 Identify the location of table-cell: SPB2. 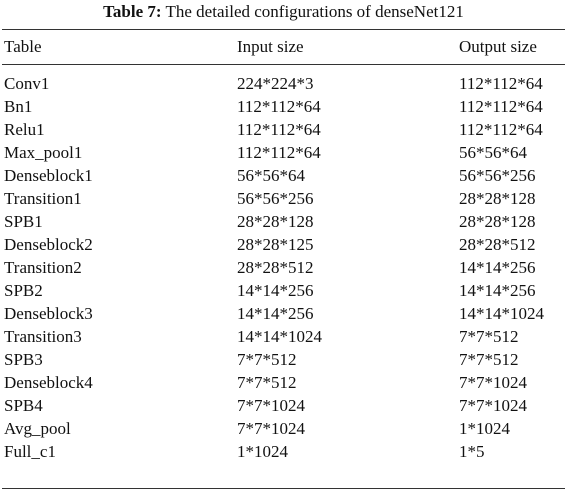
(23, 290).